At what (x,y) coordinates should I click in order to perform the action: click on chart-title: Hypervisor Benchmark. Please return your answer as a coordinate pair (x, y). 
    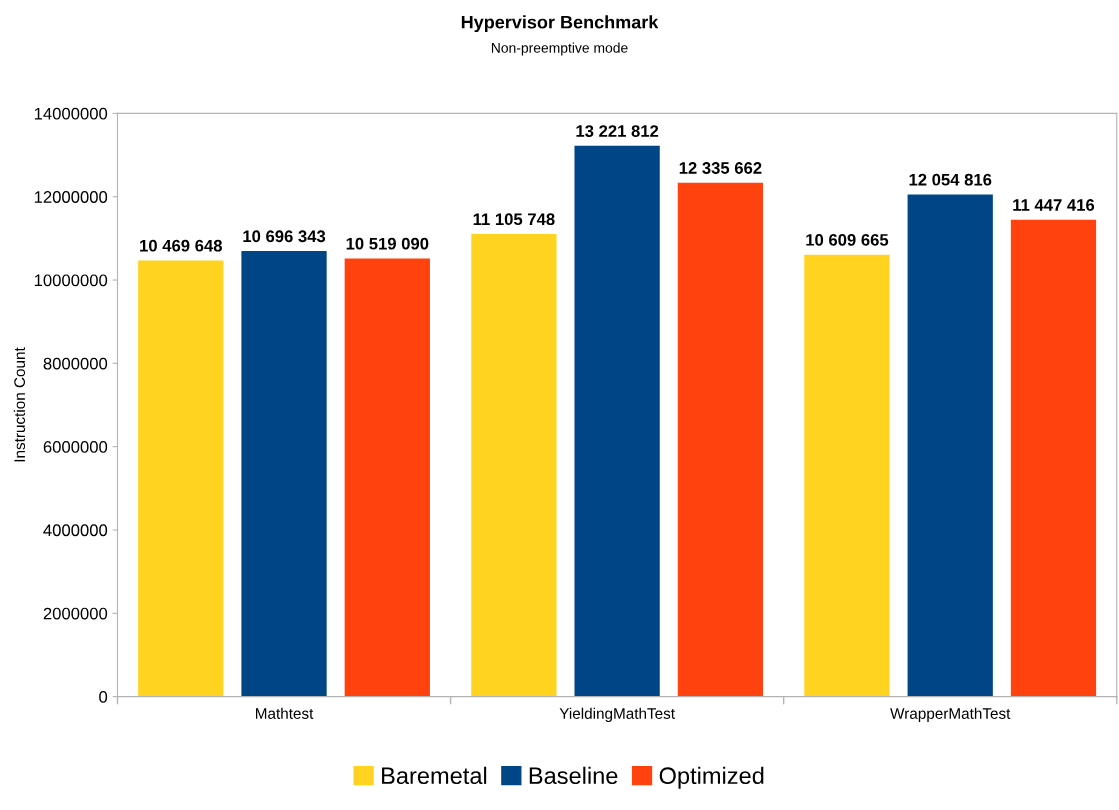
    Looking at the image, I should click on (560, 24).